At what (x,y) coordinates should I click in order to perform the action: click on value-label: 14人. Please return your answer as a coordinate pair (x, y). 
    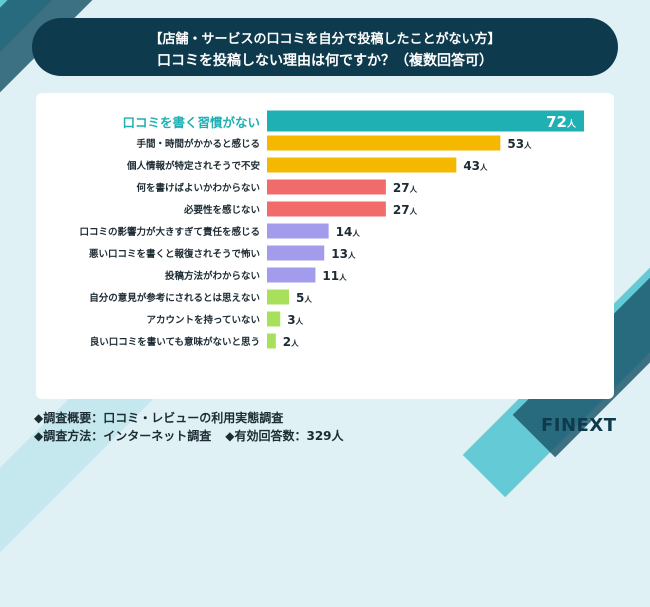
    Looking at the image, I should click on (348, 232).